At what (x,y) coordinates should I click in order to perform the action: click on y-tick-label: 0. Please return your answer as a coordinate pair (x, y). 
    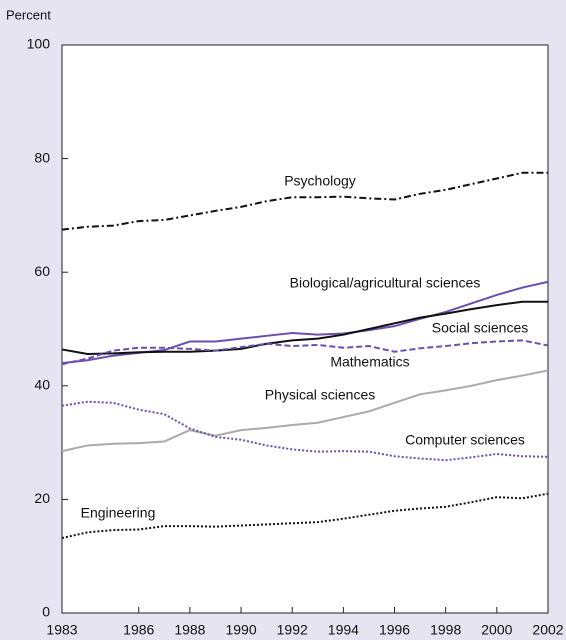
    Looking at the image, I should click on (46, 612).